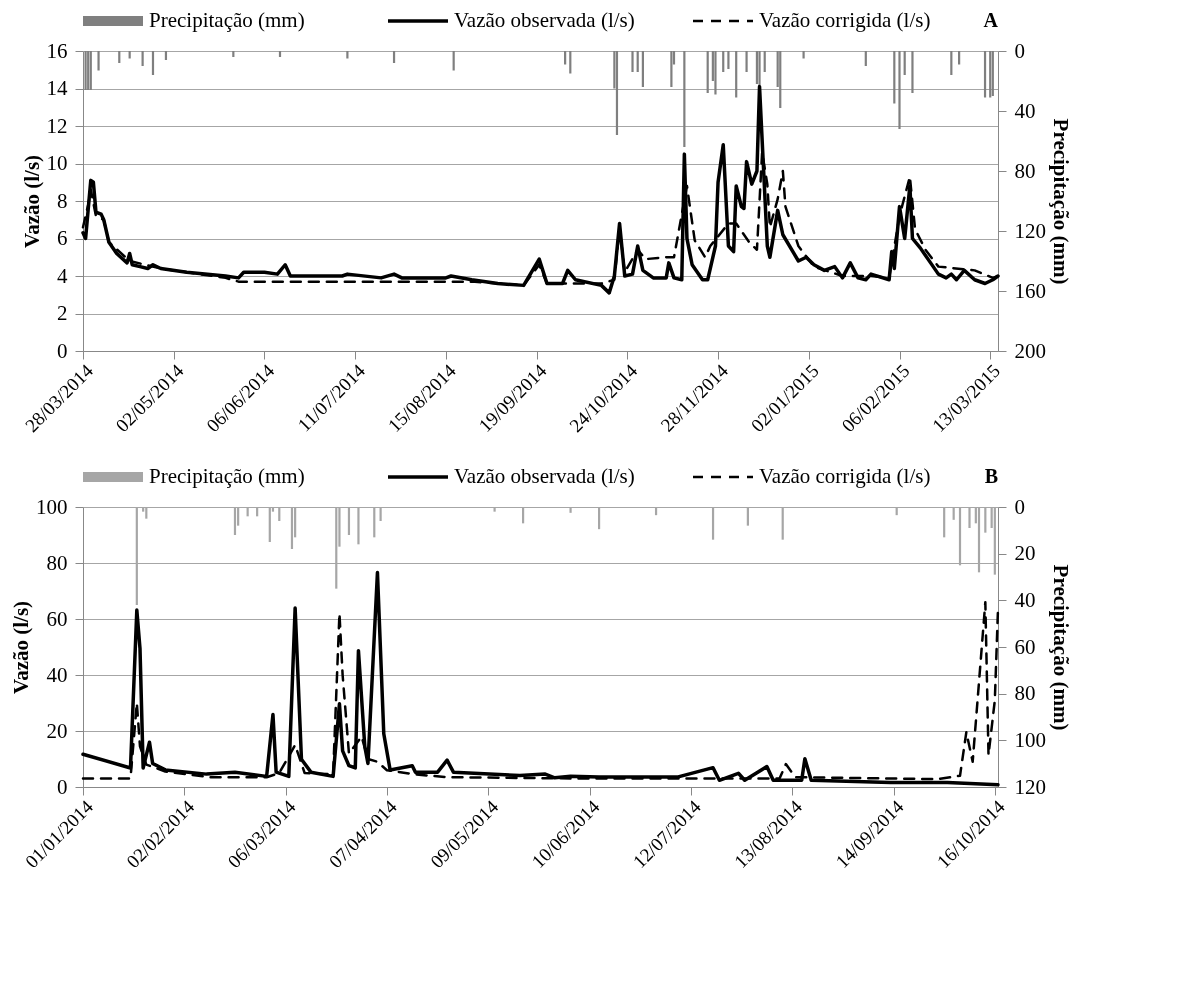  Describe the element at coordinates (57, 125) in the screenshot. I see `y-tick-label: 12` at that location.